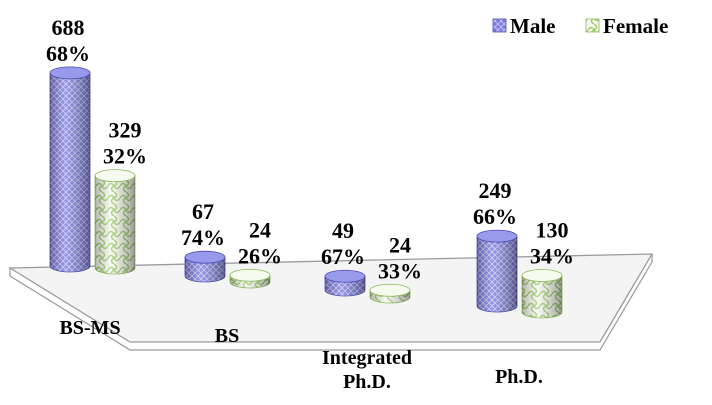 The height and width of the screenshot is (405, 712). Describe the element at coordinates (203, 237) in the screenshot. I see `data-label-percent-male-1: 74%` at that location.